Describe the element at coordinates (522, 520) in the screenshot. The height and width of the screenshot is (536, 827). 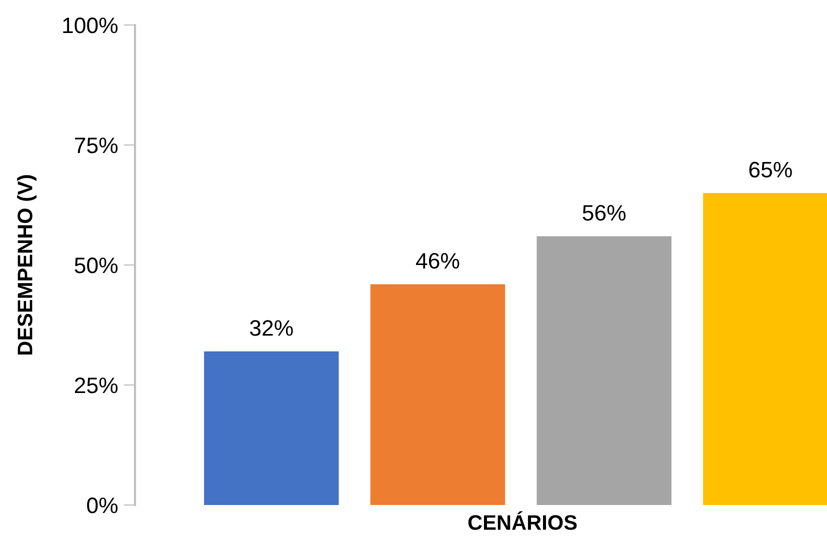
I see `x-axis-title: CENÁRIOS` at that location.